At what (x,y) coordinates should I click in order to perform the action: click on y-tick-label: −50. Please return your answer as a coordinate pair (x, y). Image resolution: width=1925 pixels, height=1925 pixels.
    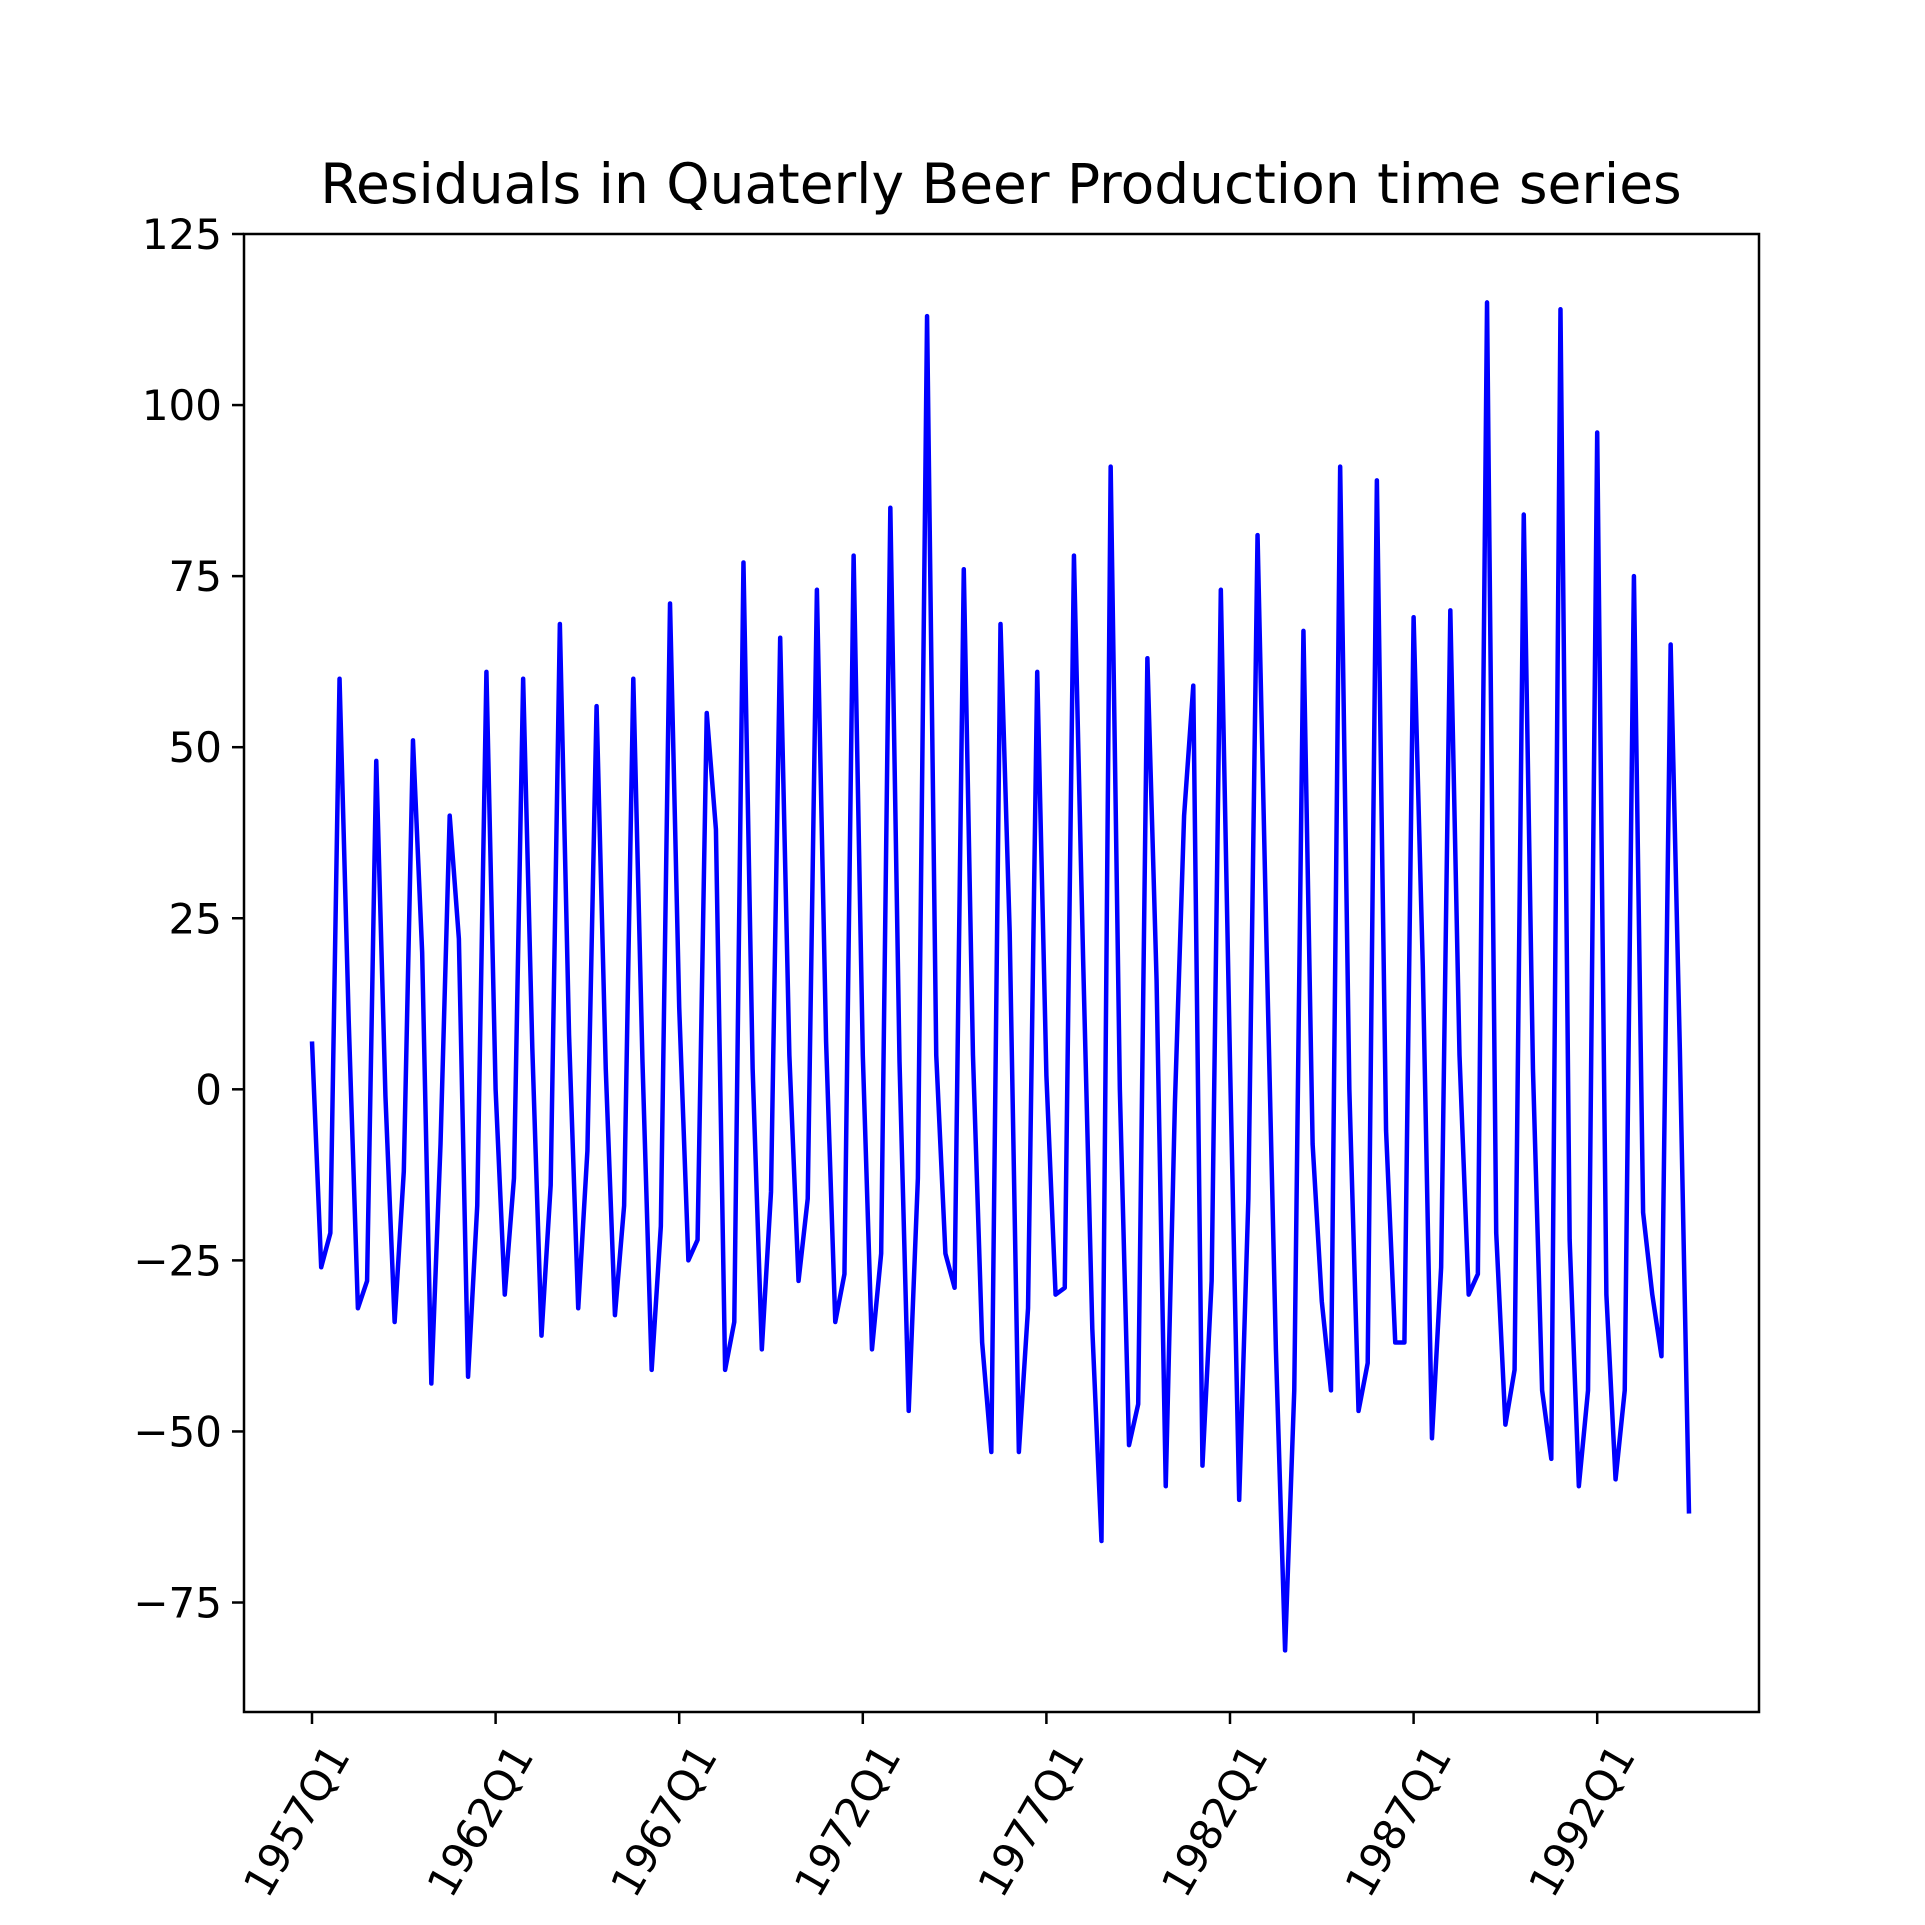
    Looking at the image, I should click on (177, 1431).